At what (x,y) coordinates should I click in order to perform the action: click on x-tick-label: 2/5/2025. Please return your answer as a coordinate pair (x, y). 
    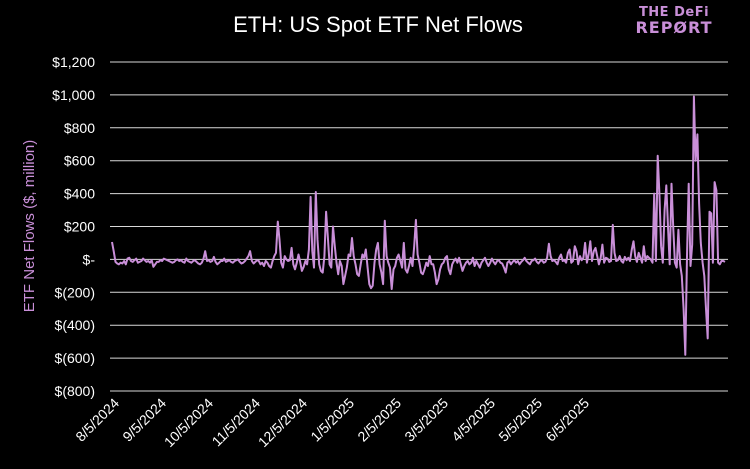
    Looking at the image, I should click on (379, 420).